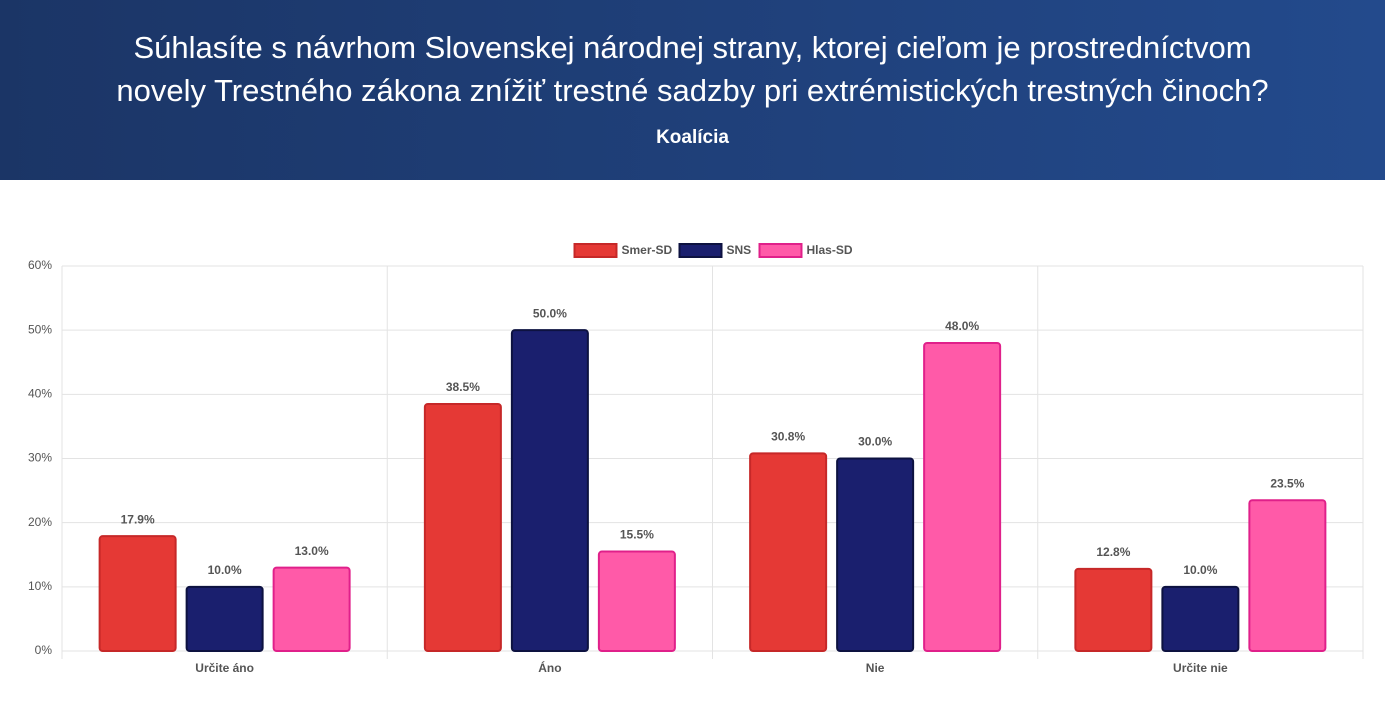 This screenshot has height=717, width=1385. What do you see at coordinates (44, 650) in the screenshot?
I see `y-tick-label: 0%` at bounding box center [44, 650].